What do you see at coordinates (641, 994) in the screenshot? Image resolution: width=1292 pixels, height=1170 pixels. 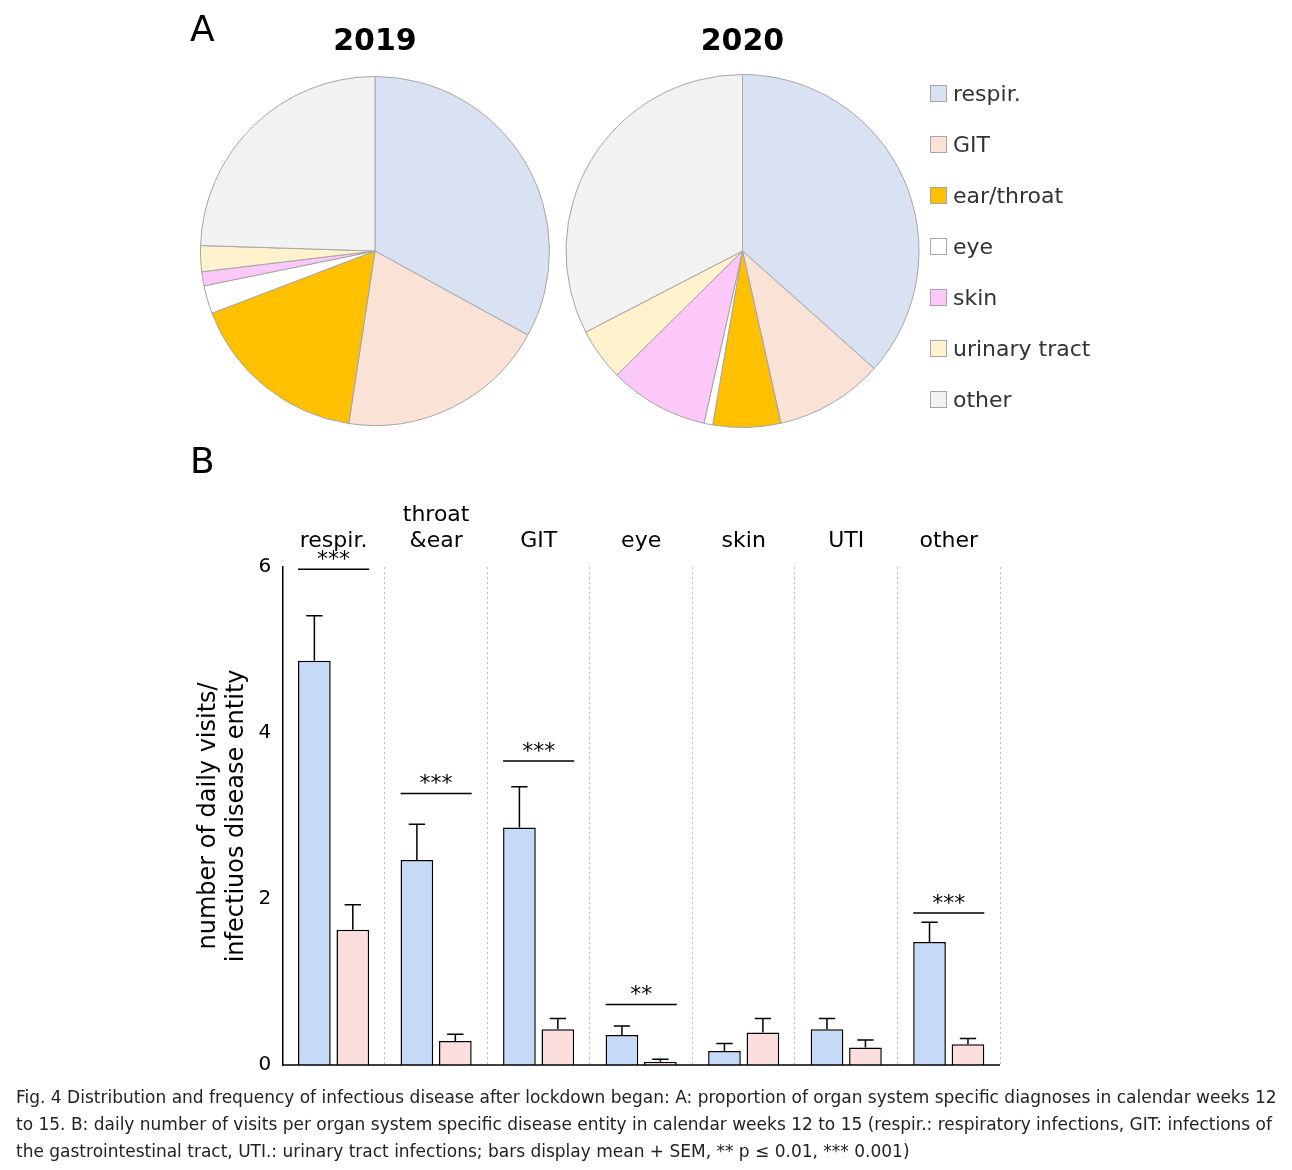 I see `annotation: **` at bounding box center [641, 994].